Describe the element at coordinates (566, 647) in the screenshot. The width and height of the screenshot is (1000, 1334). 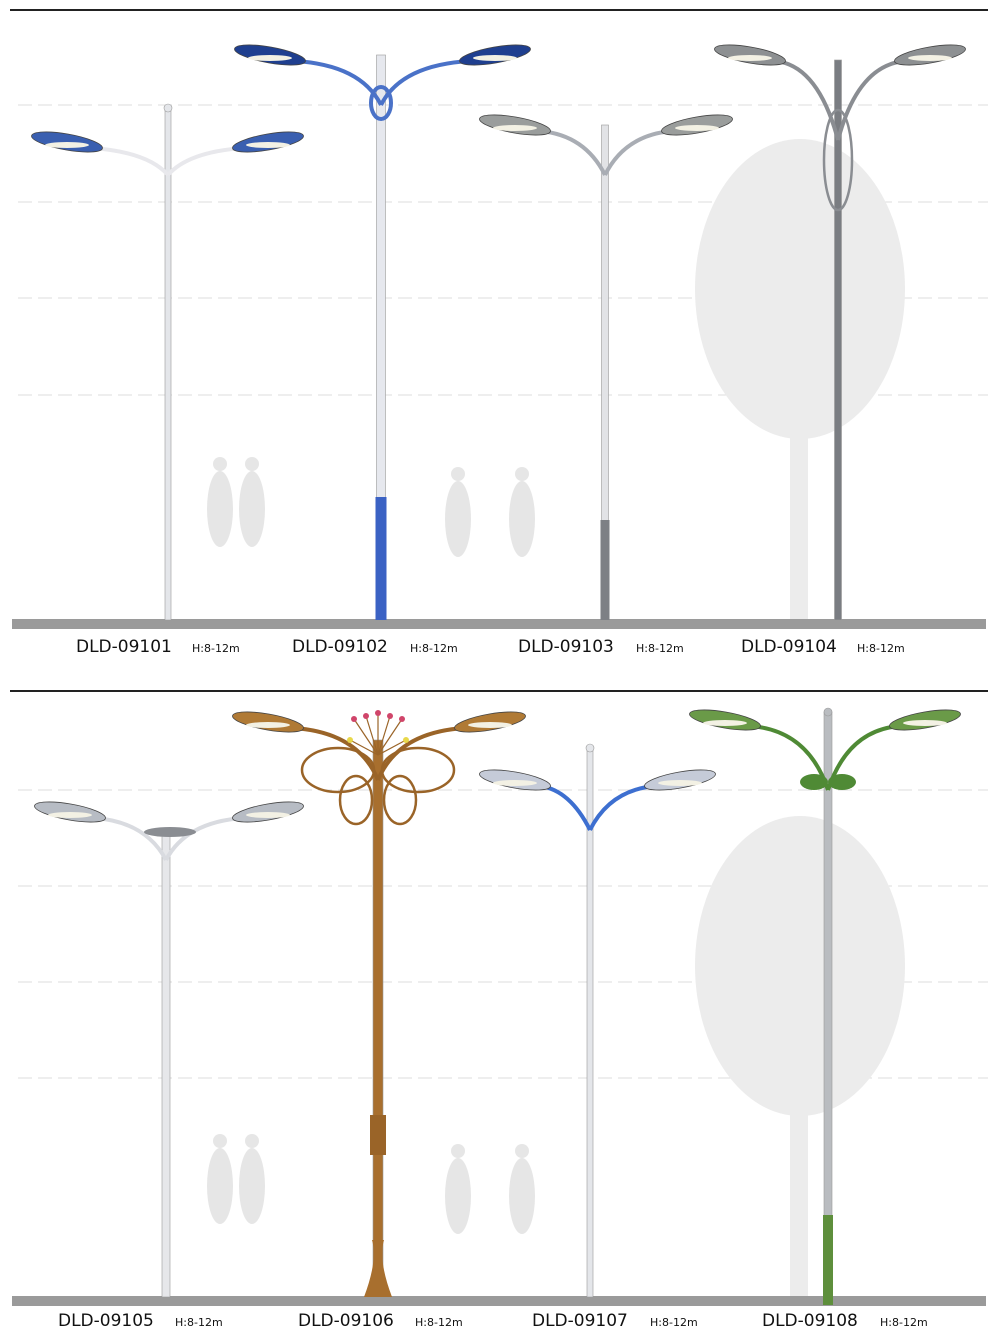
I see `product-code: DLD-09103` at that location.